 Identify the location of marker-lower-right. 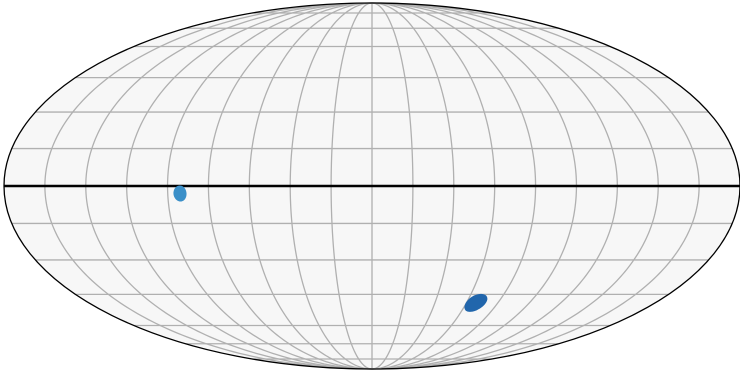
(476, 302).